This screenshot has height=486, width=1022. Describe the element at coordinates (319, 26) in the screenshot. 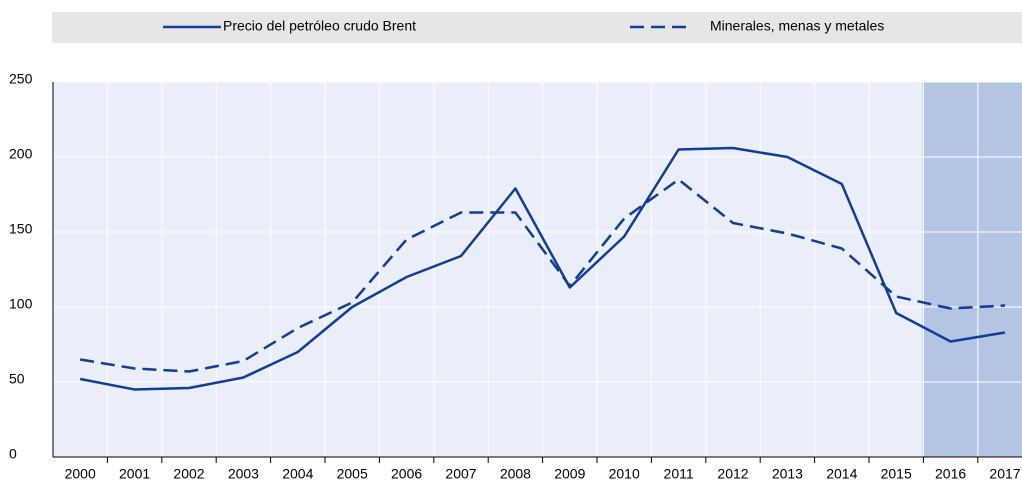

I see `legend-label: Precio del petróleo crudo Brent` at that location.